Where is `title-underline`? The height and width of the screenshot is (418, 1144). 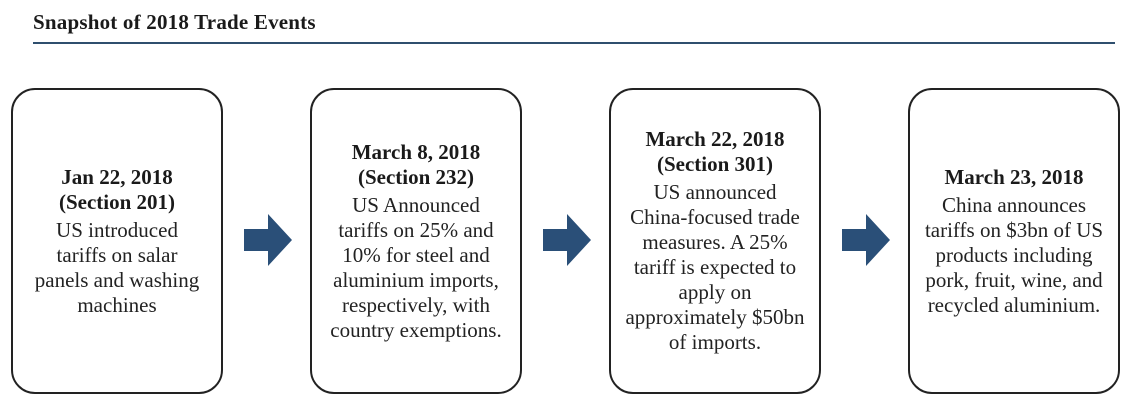
title-underline is located at coordinates (574, 43).